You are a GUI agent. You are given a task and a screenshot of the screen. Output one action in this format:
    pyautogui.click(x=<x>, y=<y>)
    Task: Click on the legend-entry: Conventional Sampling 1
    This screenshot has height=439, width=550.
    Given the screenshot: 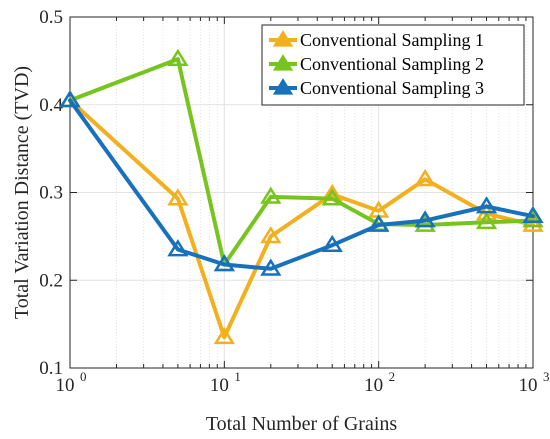 What is the action you would take?
    pyautogui.click(x=376, y=40)
    